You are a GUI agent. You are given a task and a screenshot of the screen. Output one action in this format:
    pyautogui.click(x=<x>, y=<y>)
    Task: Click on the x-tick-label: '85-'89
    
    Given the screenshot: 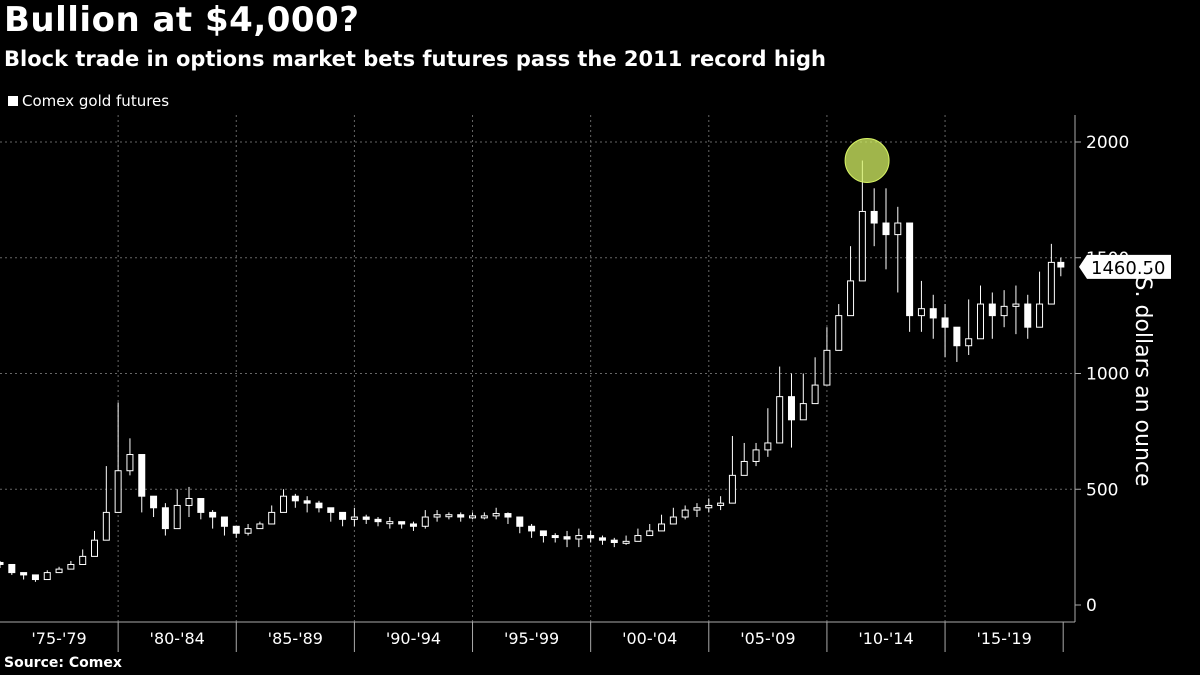 What is the action you would take?
    pyautogui.click(x=295, y=638)
    